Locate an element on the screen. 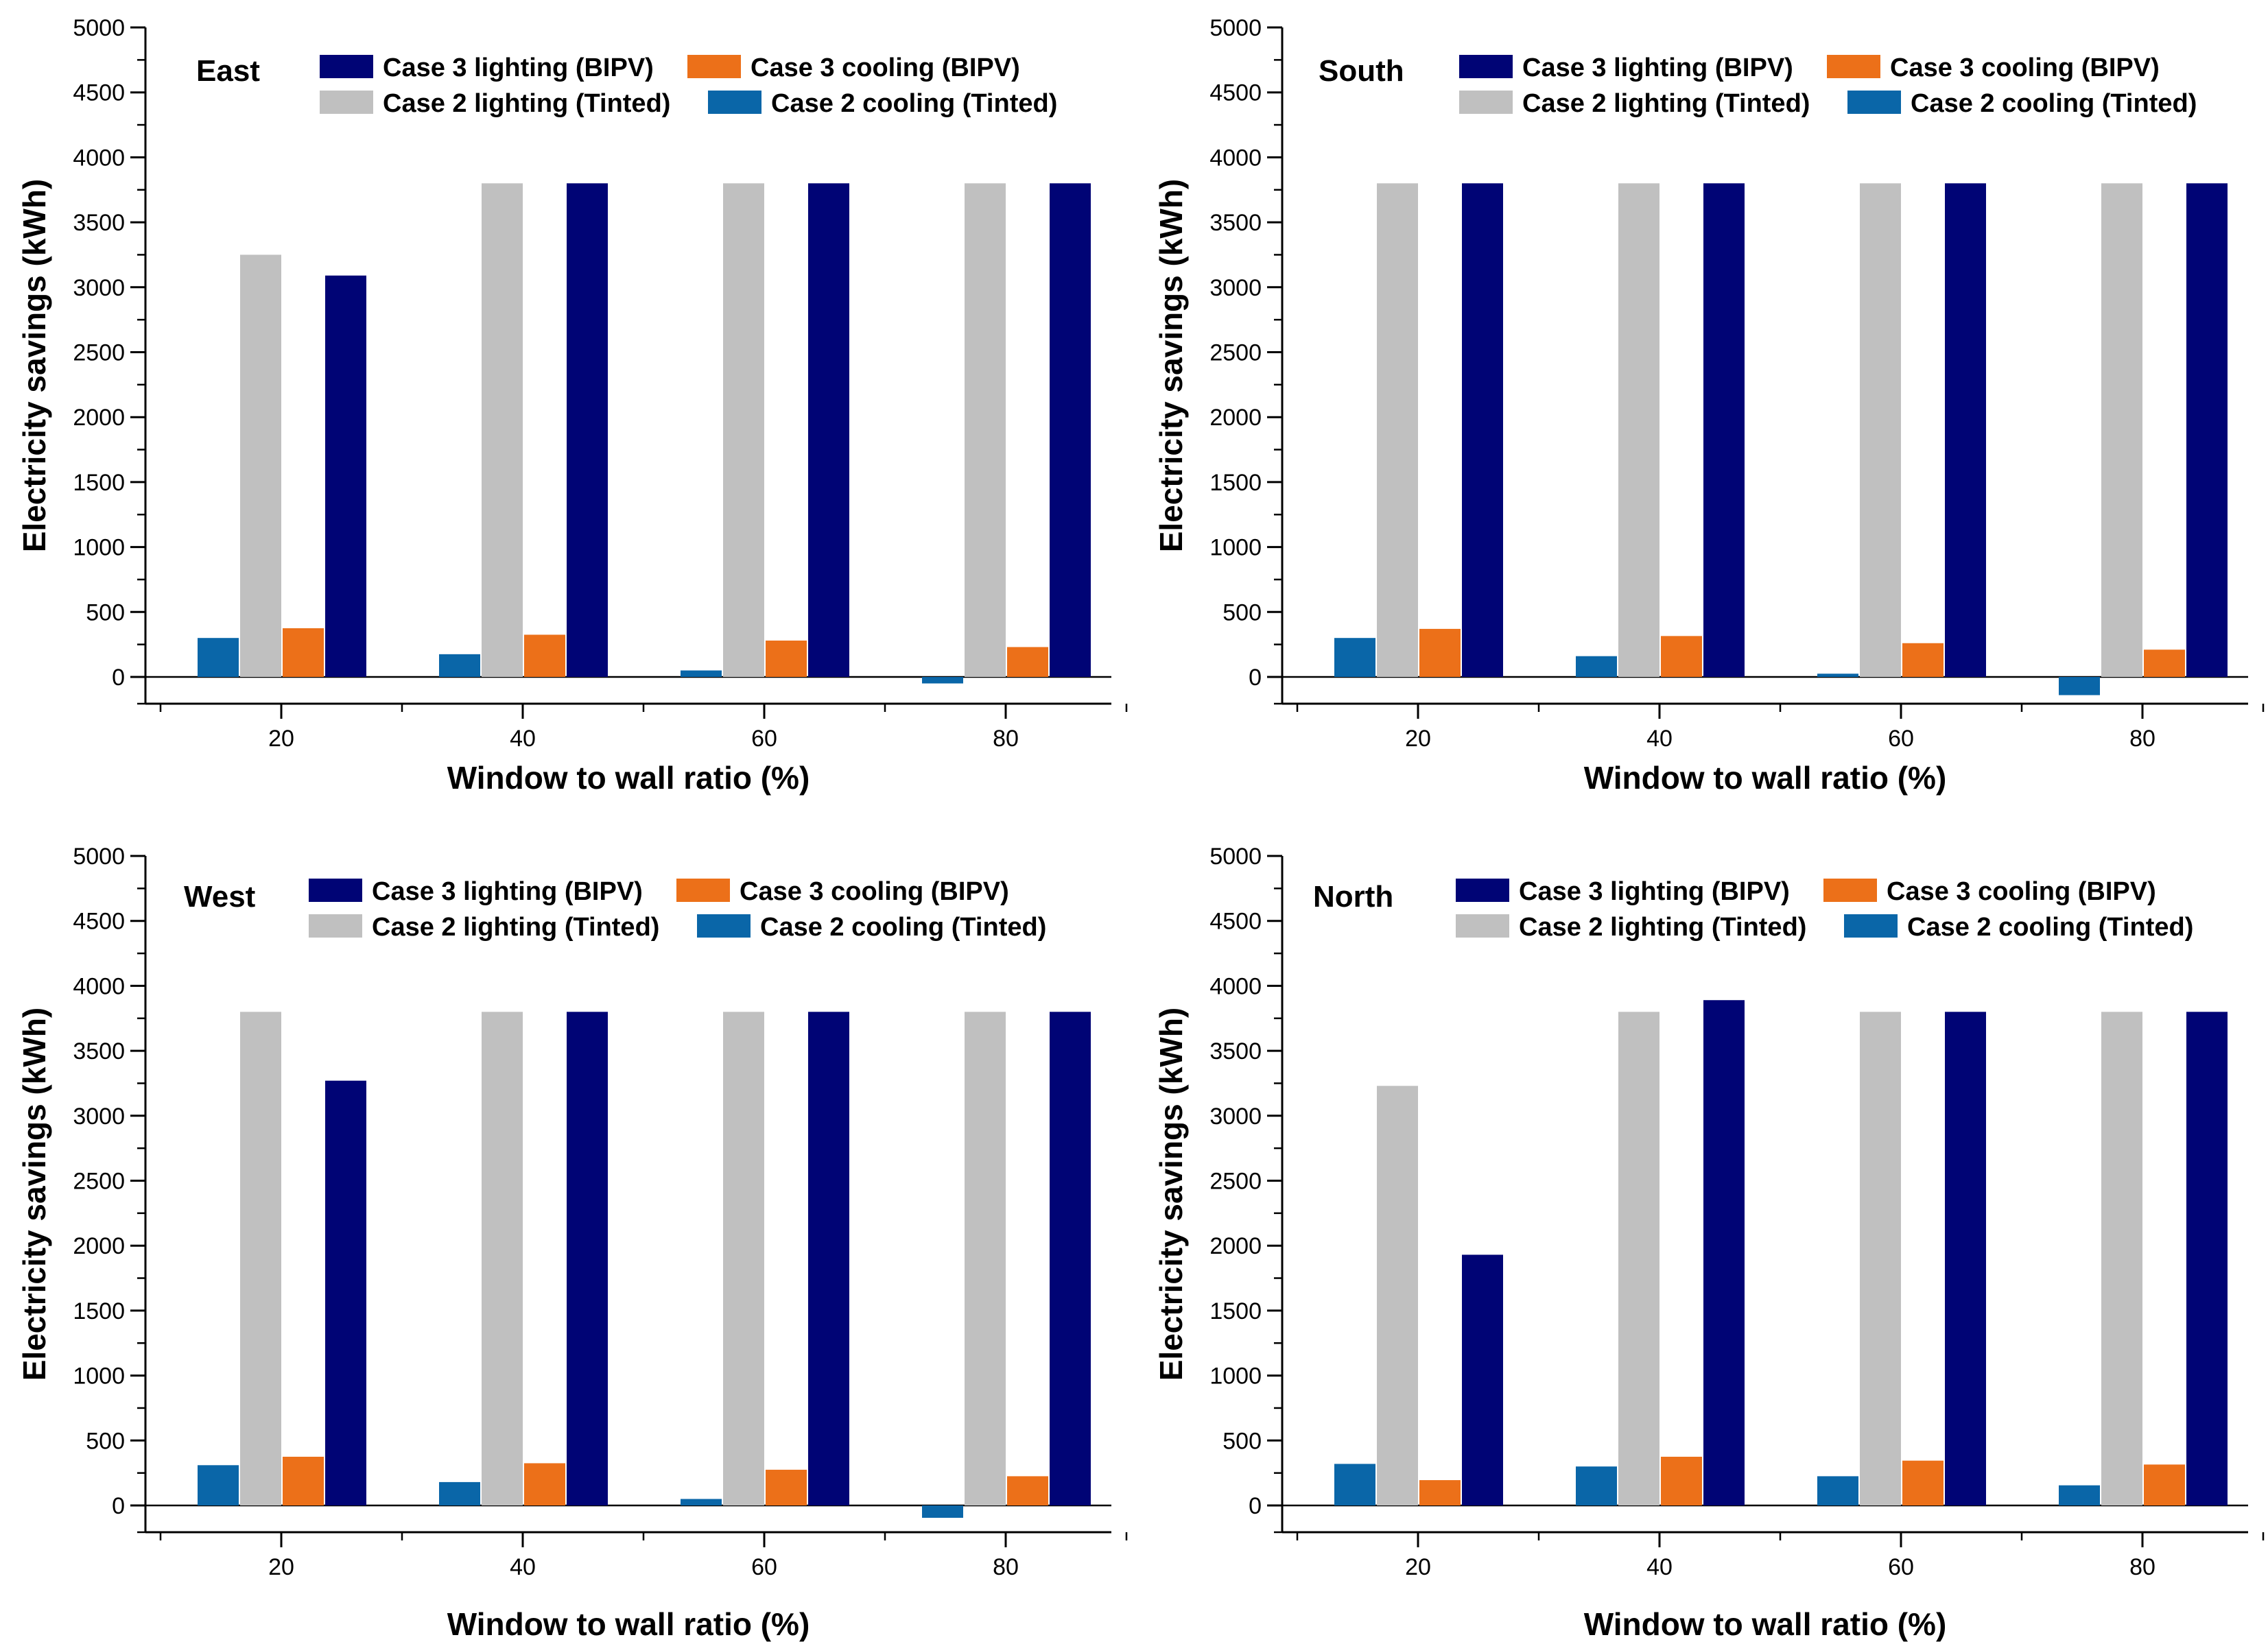  panel-title: South is located at coordinates (1361, 71).